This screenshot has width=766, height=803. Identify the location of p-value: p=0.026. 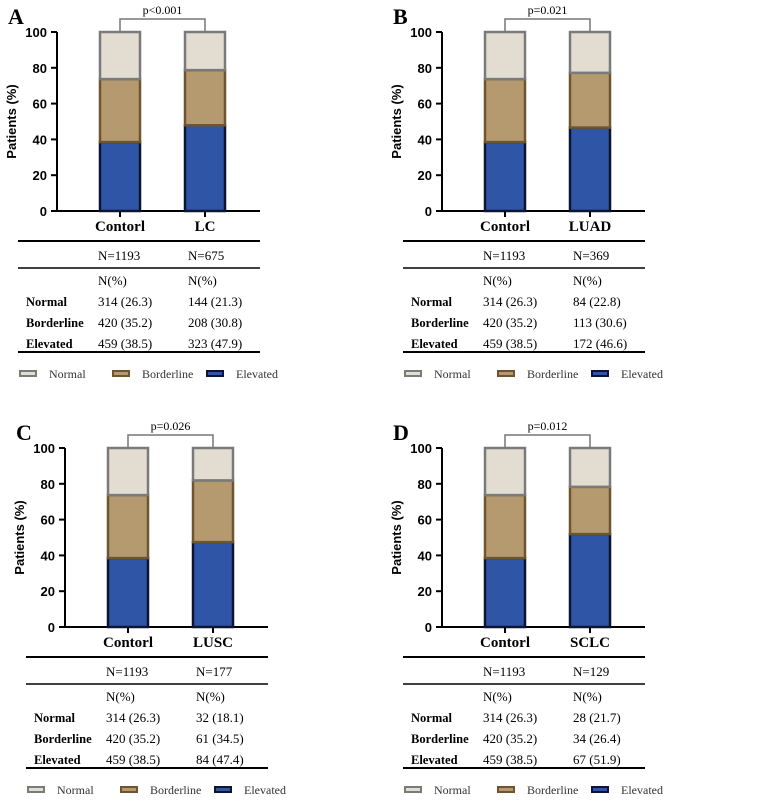
(171, 426).